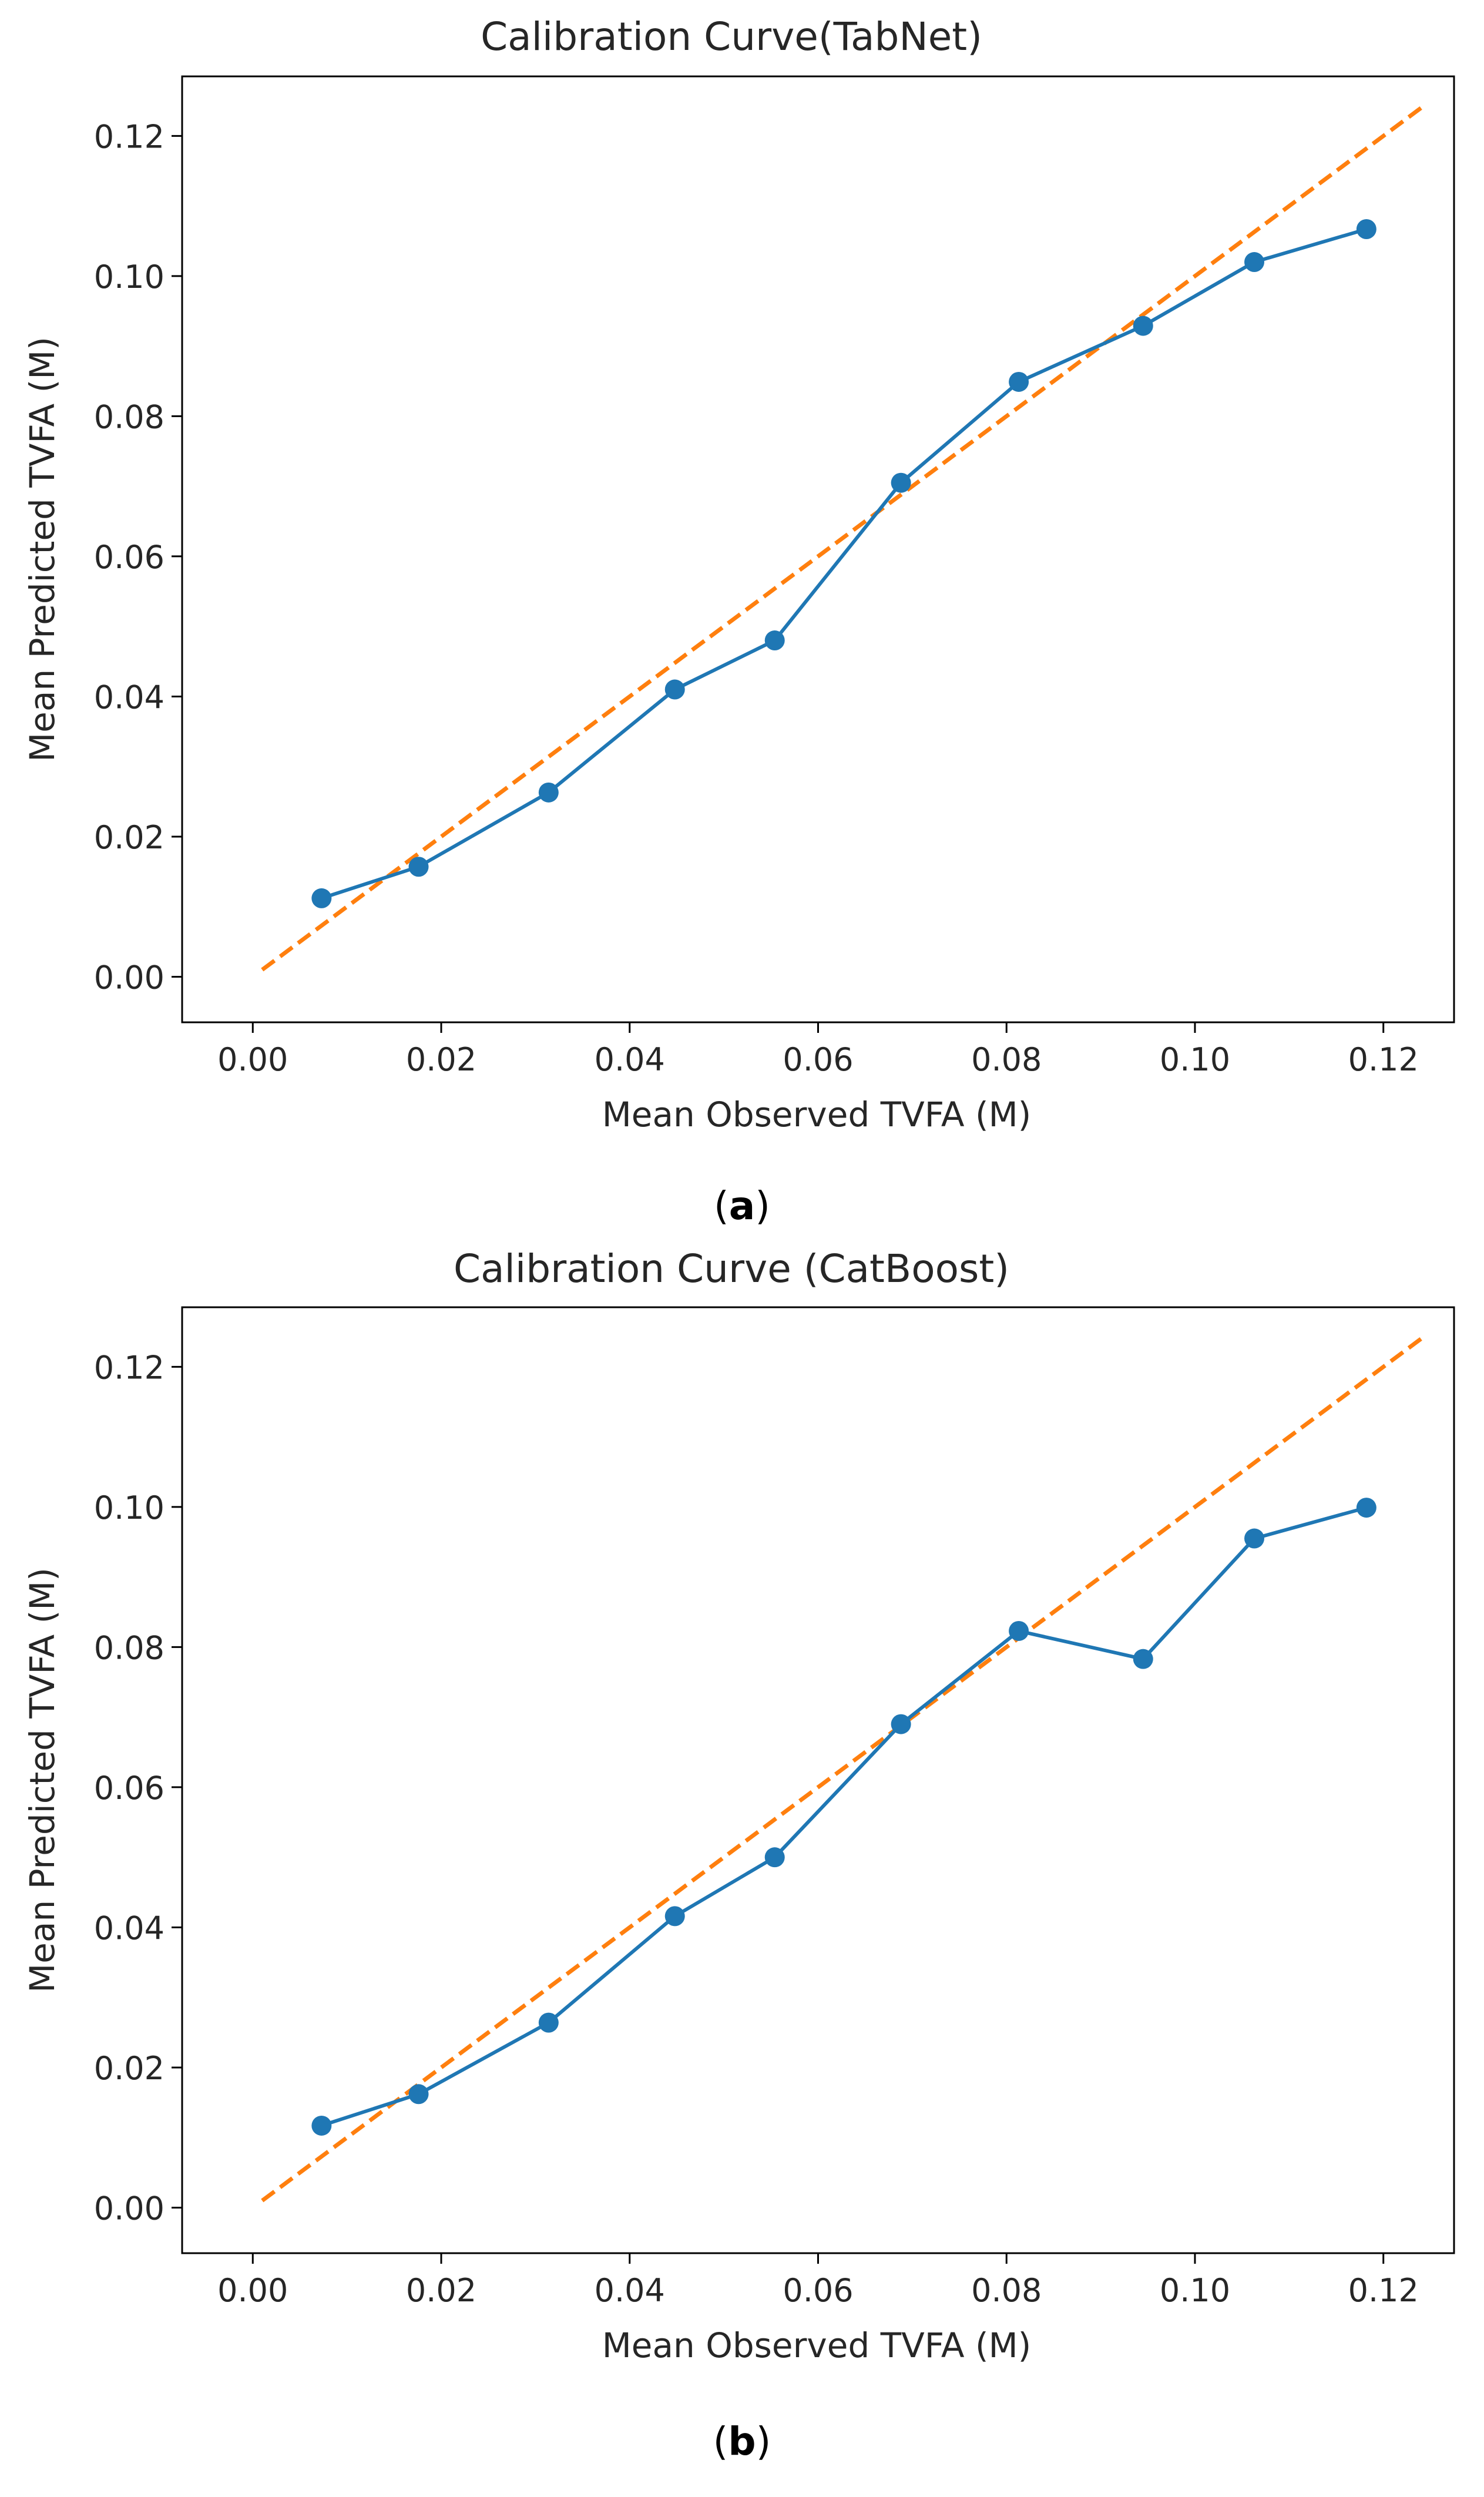 The image size is (1484, 2497). What do you see at coordinates (732, 36) in the screenshot?
I see `chart-title-a: Calibration Curve(TabNet)` at bounding box center [732, 36].